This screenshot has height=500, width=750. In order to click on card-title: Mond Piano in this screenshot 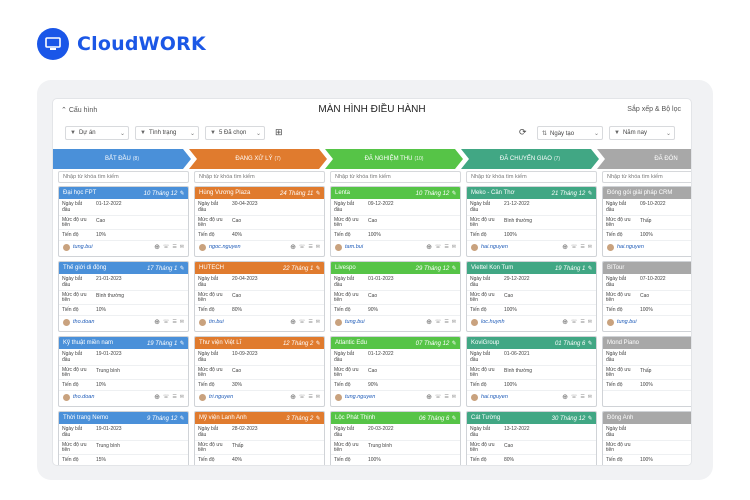, I will do `click(623, 343)`.